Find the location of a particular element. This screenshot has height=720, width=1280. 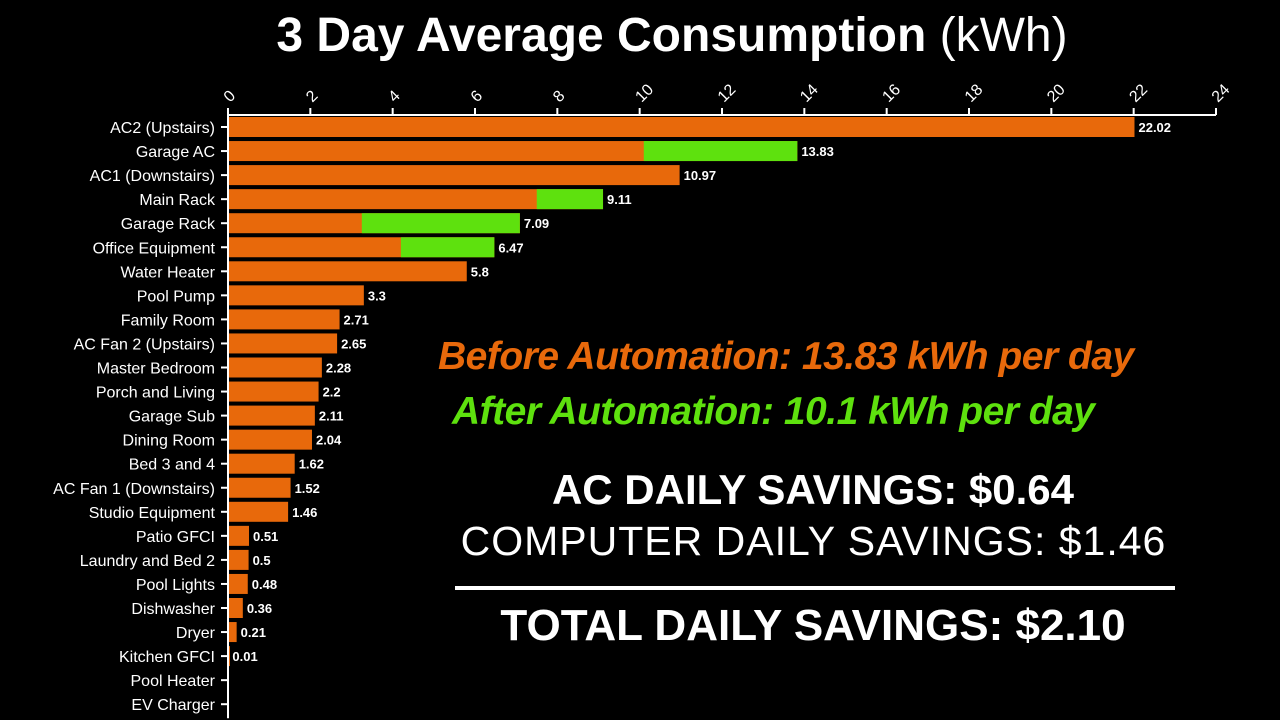

after-automation-text: After Automation: 10.1 kWh per day is located at coordinates (773, 411).